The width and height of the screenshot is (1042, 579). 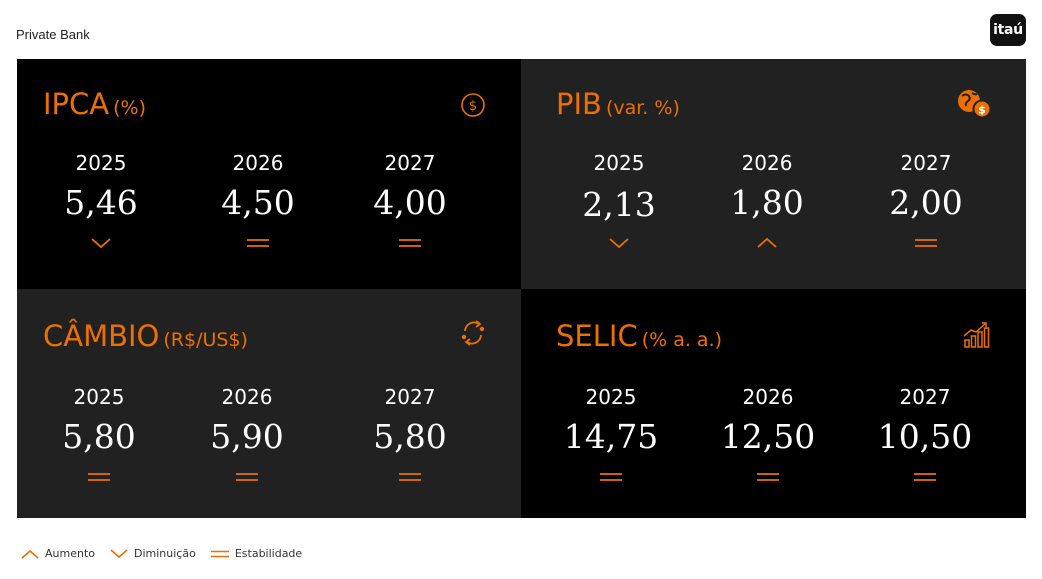 What do you see at coordinates (205, 340) in the screenshot?
I see `panel-unit: (R$/US$)` at bounding box center [205, 340].